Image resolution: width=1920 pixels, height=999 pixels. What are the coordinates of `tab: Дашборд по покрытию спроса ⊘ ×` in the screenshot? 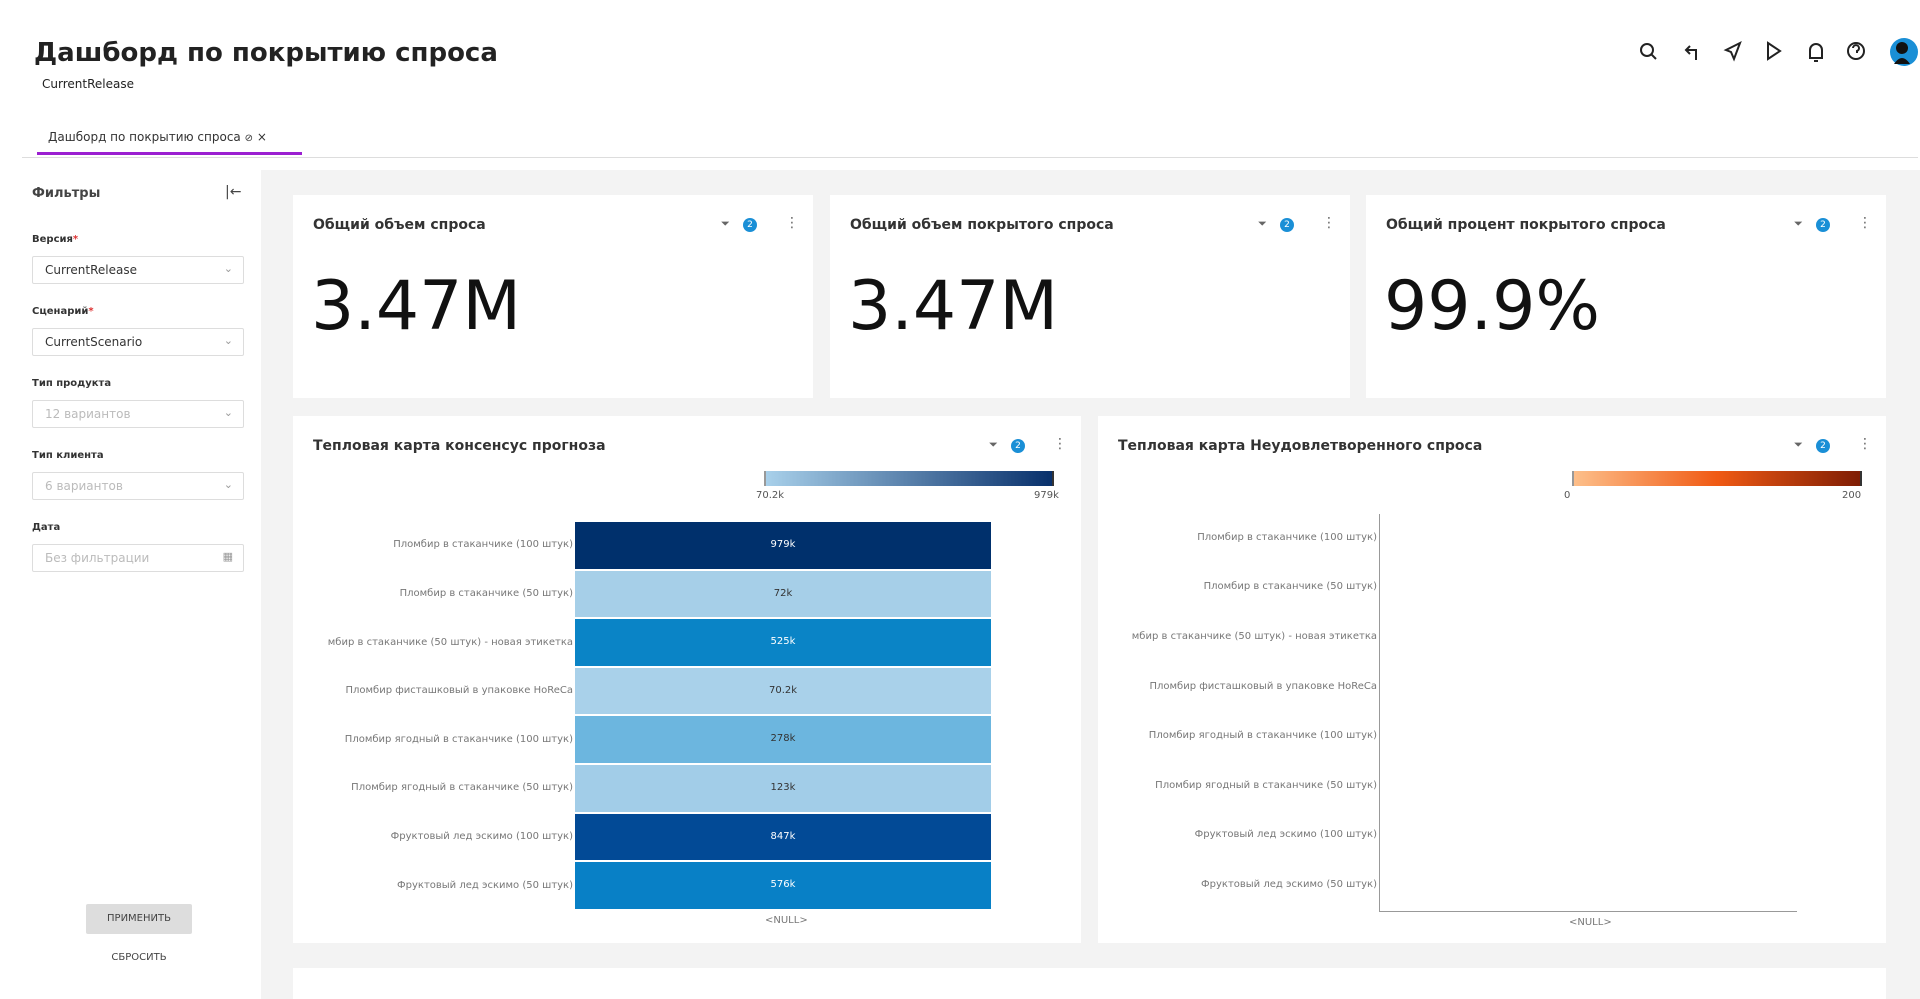 It's located at (157, 137).